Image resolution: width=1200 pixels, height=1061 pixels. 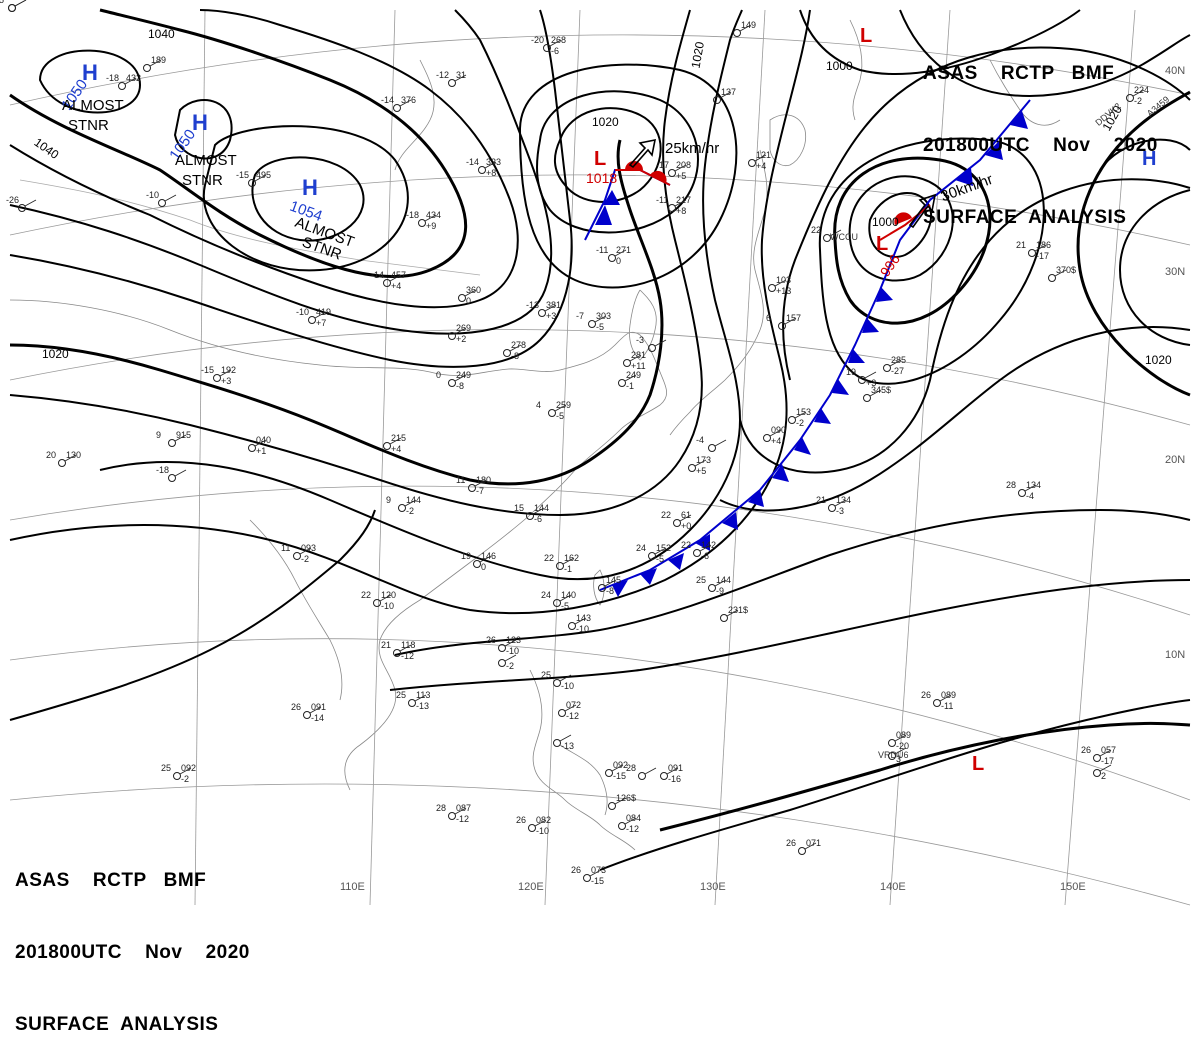 What do you see at coordinates (724, 95) in the screenshot?
I see `station-plot: 137` at bounding box center [724, 95].